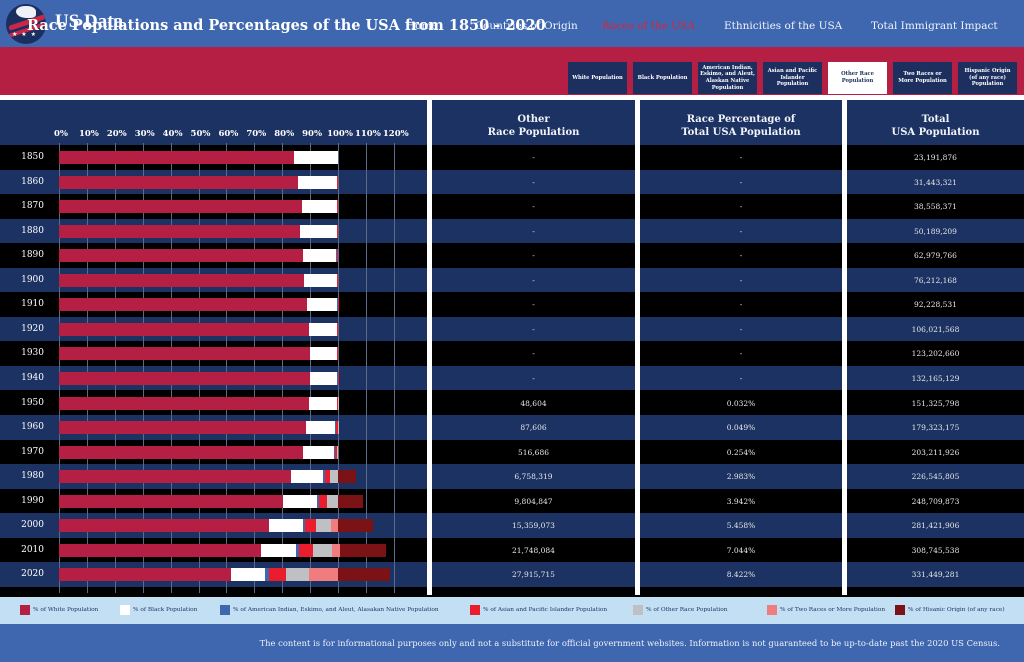 The width and height of the screenshot is (1024, 662). What do you see at coordinates (792, 78) in the screenshot?
I see `tab-asian-pacific-islander-population: Asian and Pacific Islander Population` at bounding box center [792, 78].